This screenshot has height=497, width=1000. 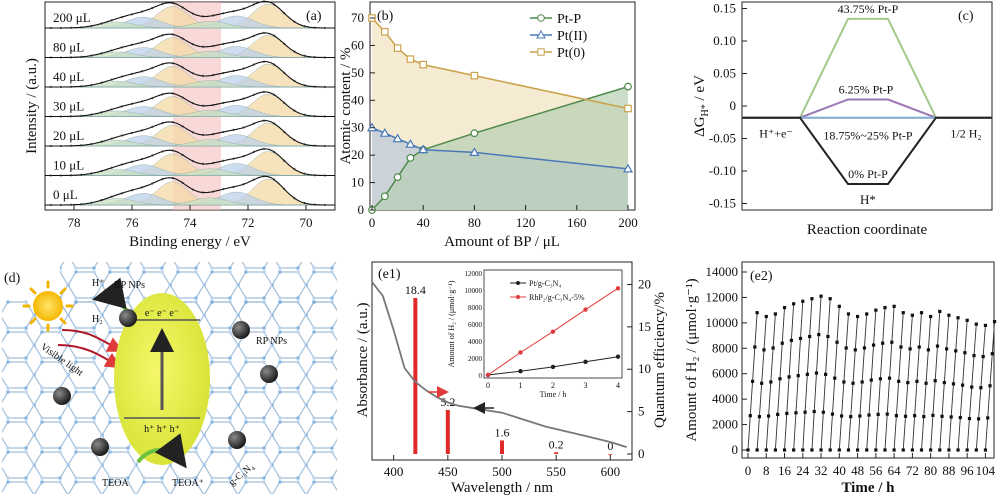 I want to click on a-series-label: 30 μL, so click(x=68, y=106).